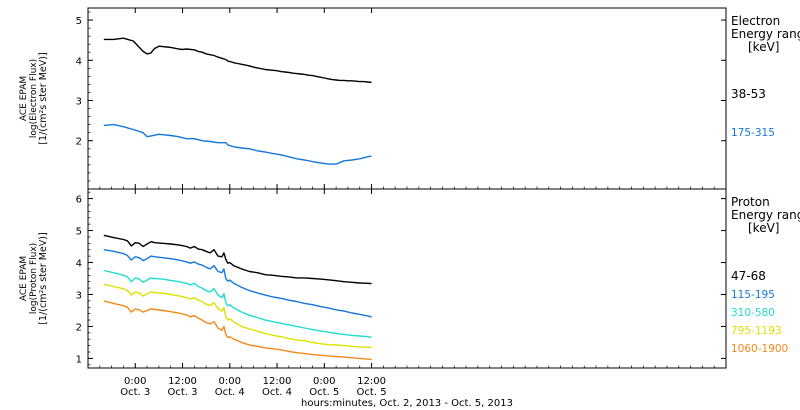  Describe the element at coordinates (43, 278) in the screenshot. I see `proton-ylabel-line: [1/(cm²s ster MeV)]` at that location.